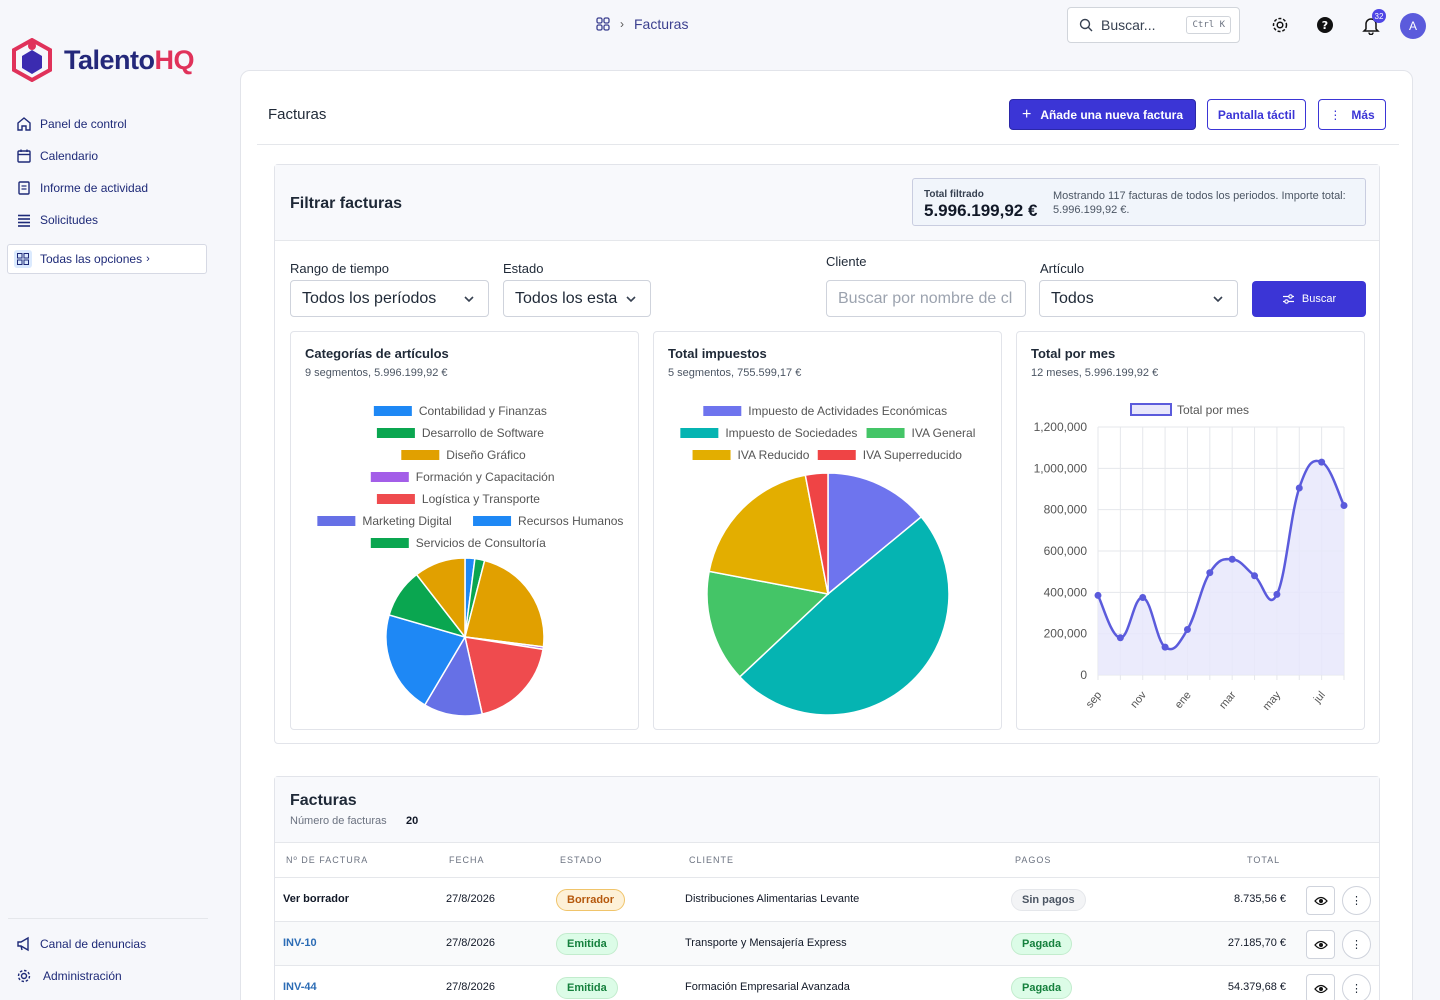 Image resolution: width=1440 pixels, height=1000 pixels. What do you see at coordinates (1183, 700) in the screenshot?
I see `x-tick-label: ene` at bounding box center [1183, 700].